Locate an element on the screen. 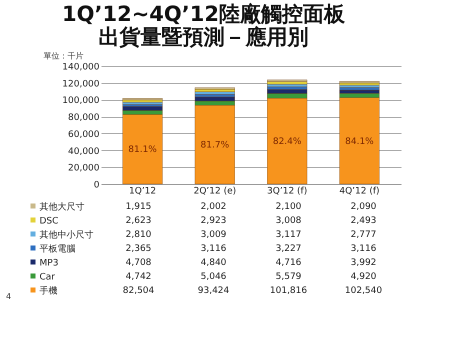  y-tick-label: 0 is located at coordinates (97, 185).